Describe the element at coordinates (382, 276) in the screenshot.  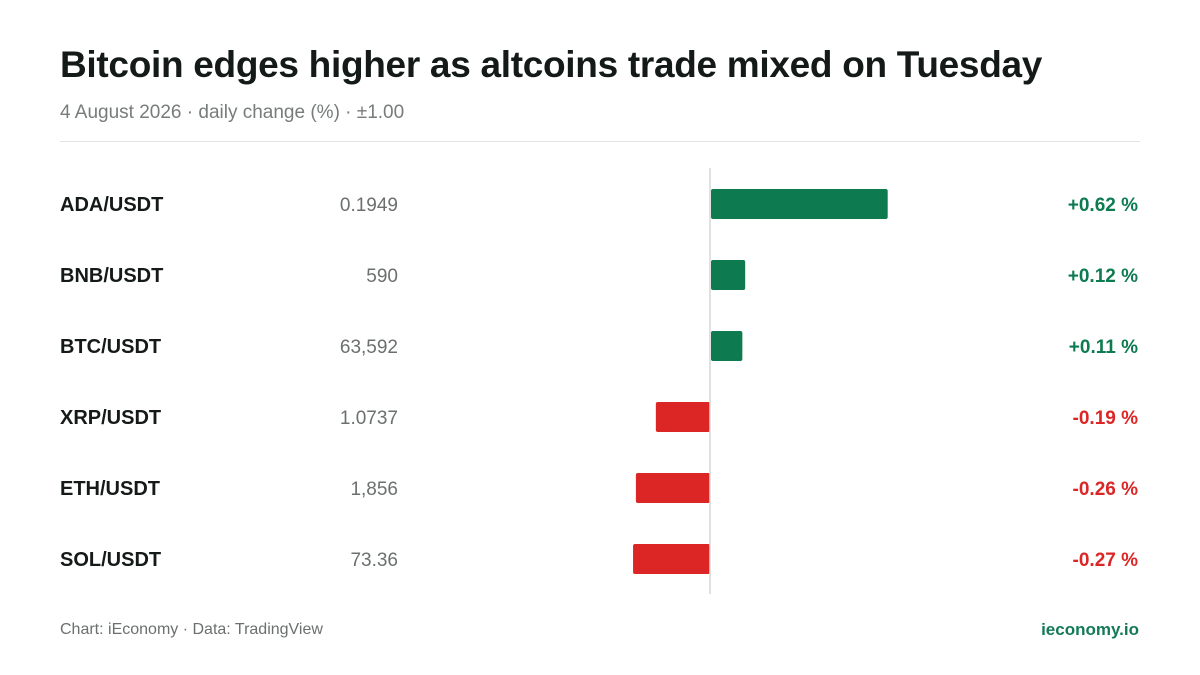
I see `price-label: 590` at that location.